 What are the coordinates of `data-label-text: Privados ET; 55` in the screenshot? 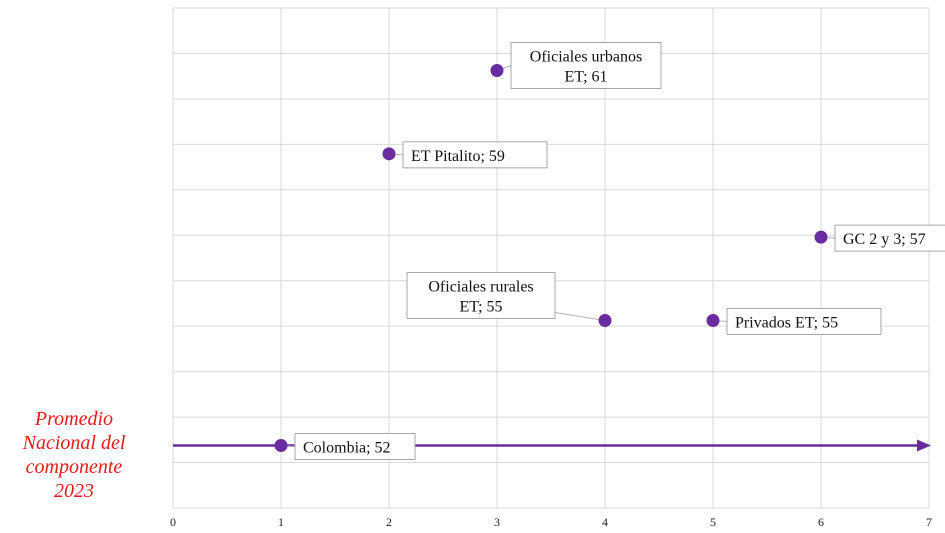 It's located at (786, 323).